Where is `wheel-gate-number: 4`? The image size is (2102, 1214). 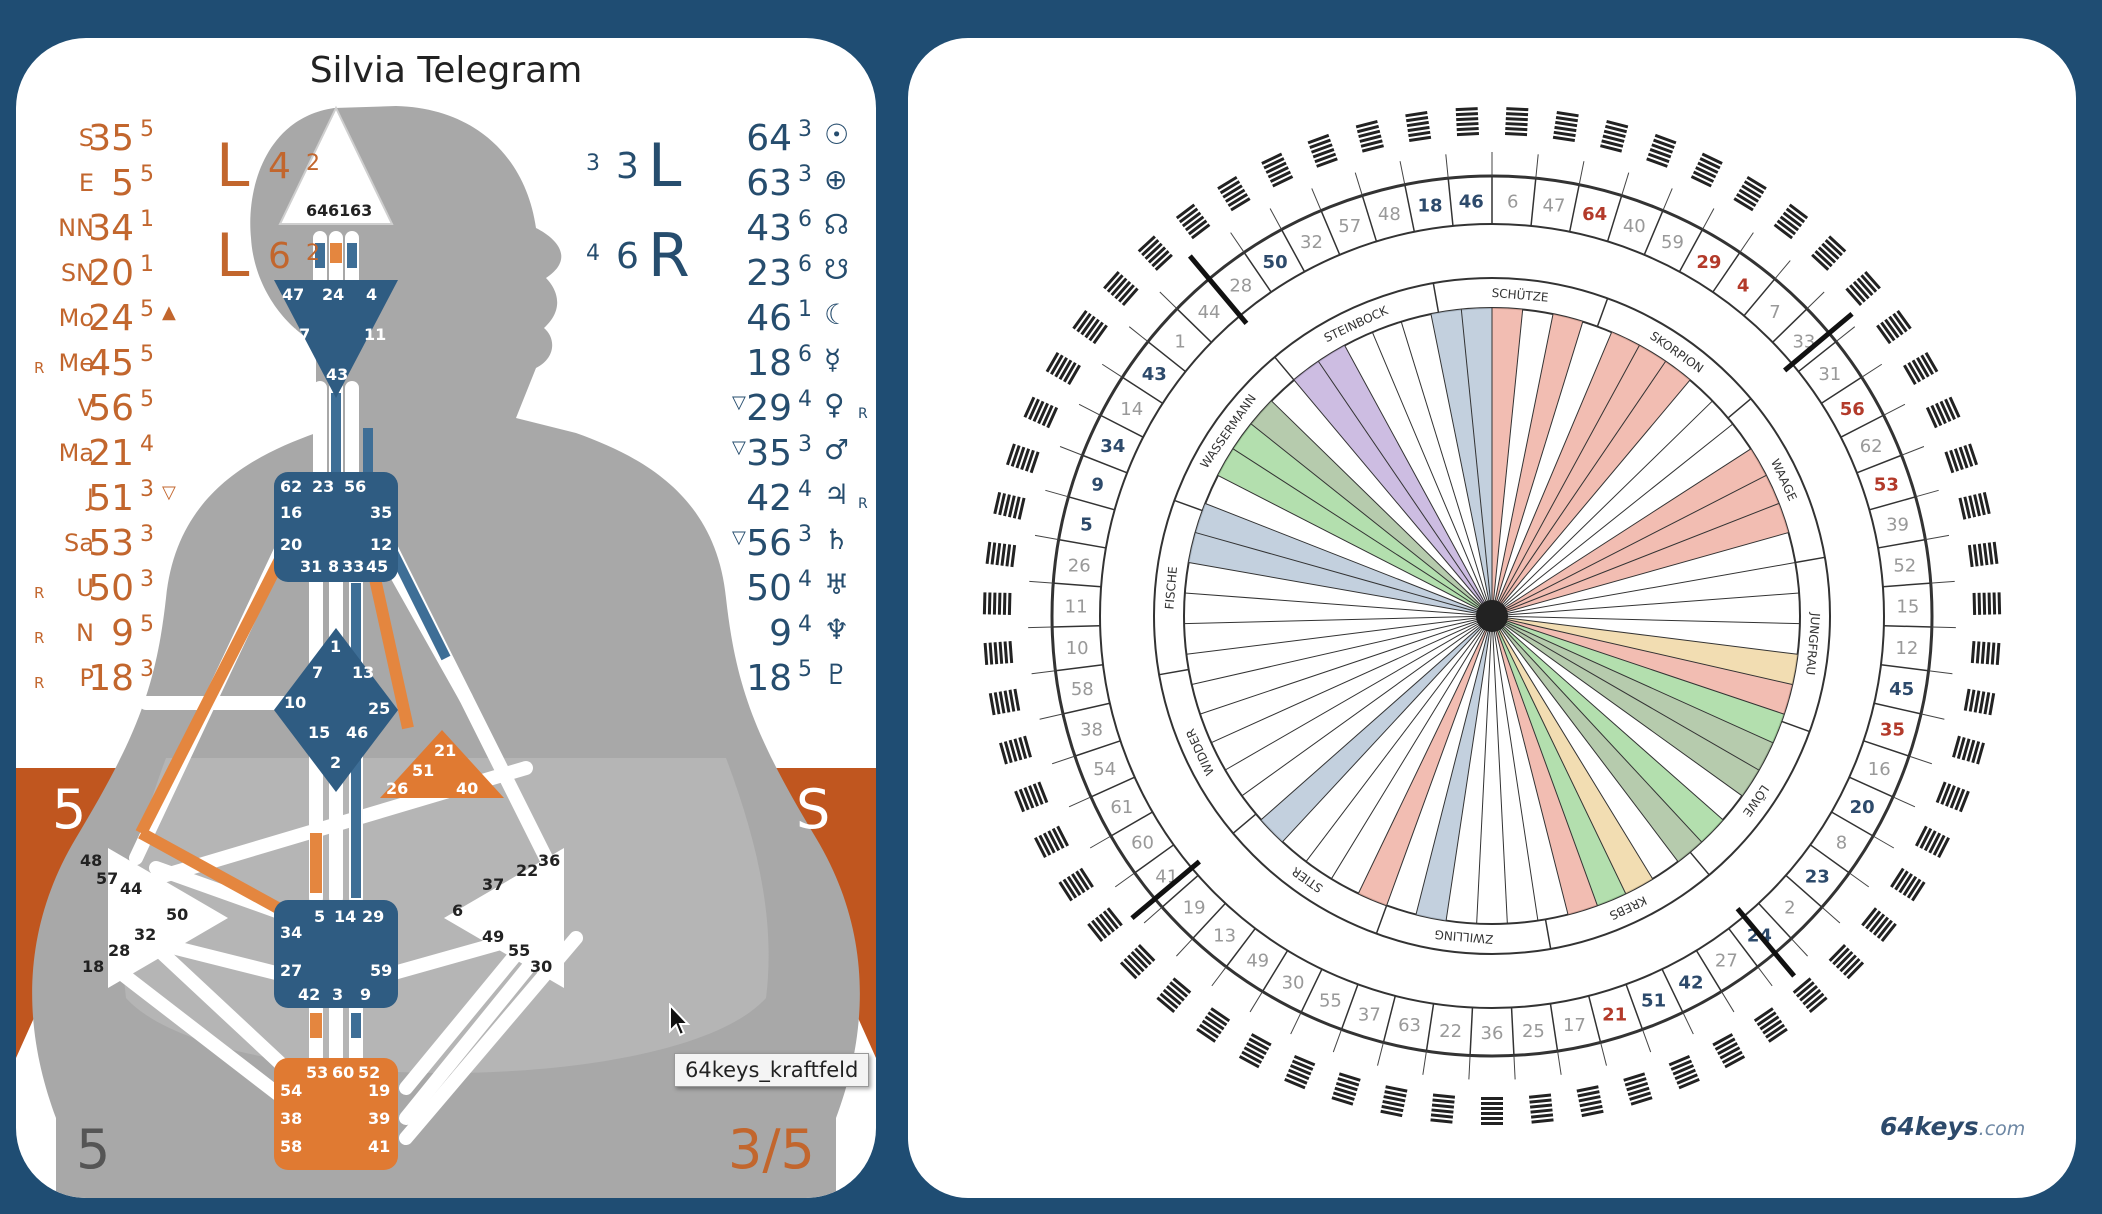
wheel-gate-number: 4 is located at coordinates (1743, 285).